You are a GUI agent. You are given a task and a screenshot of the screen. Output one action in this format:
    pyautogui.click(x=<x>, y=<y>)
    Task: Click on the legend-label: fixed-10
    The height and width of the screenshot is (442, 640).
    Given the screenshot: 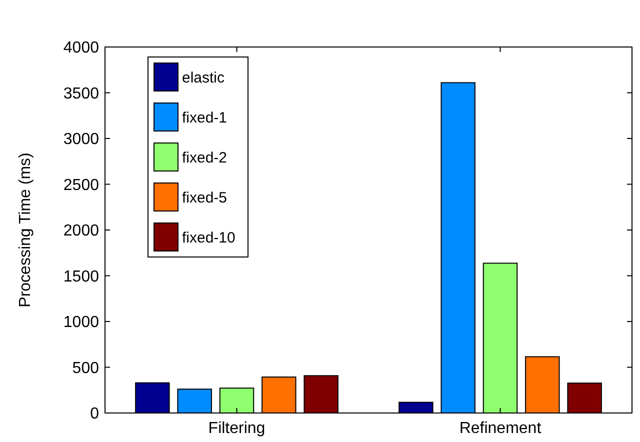 What is the action you would take?
    pyautogui.click(x=209, y=237)
    